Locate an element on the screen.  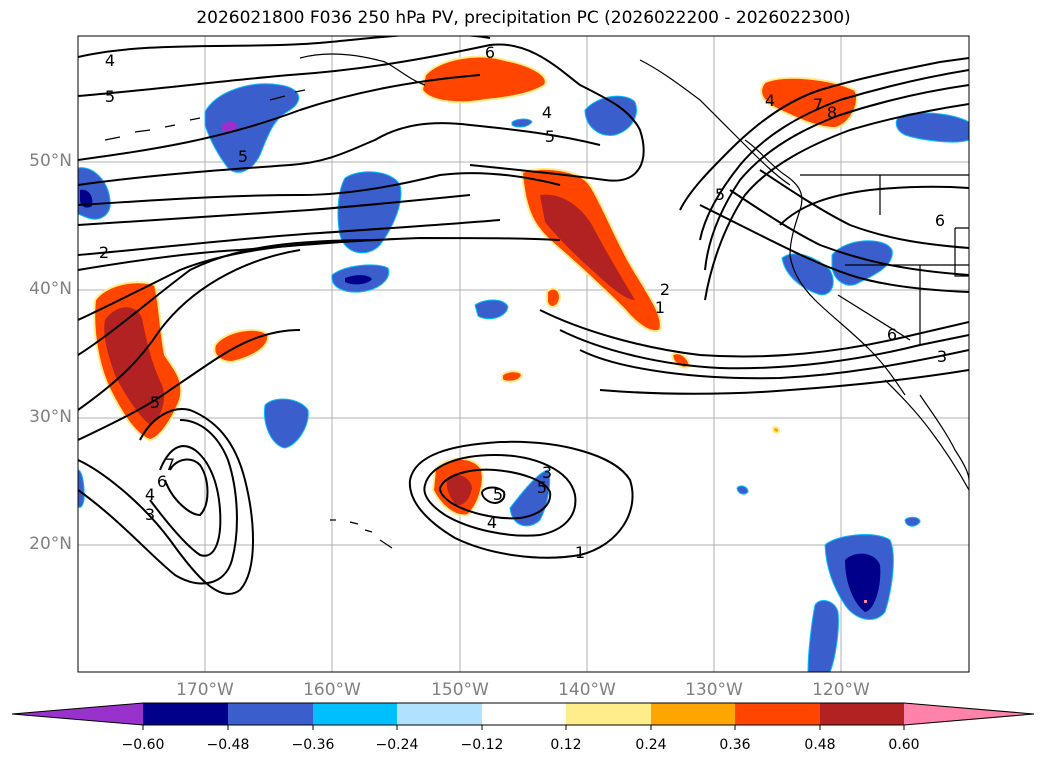
blue-area-mexico-south is located at coordinates (823, 636).